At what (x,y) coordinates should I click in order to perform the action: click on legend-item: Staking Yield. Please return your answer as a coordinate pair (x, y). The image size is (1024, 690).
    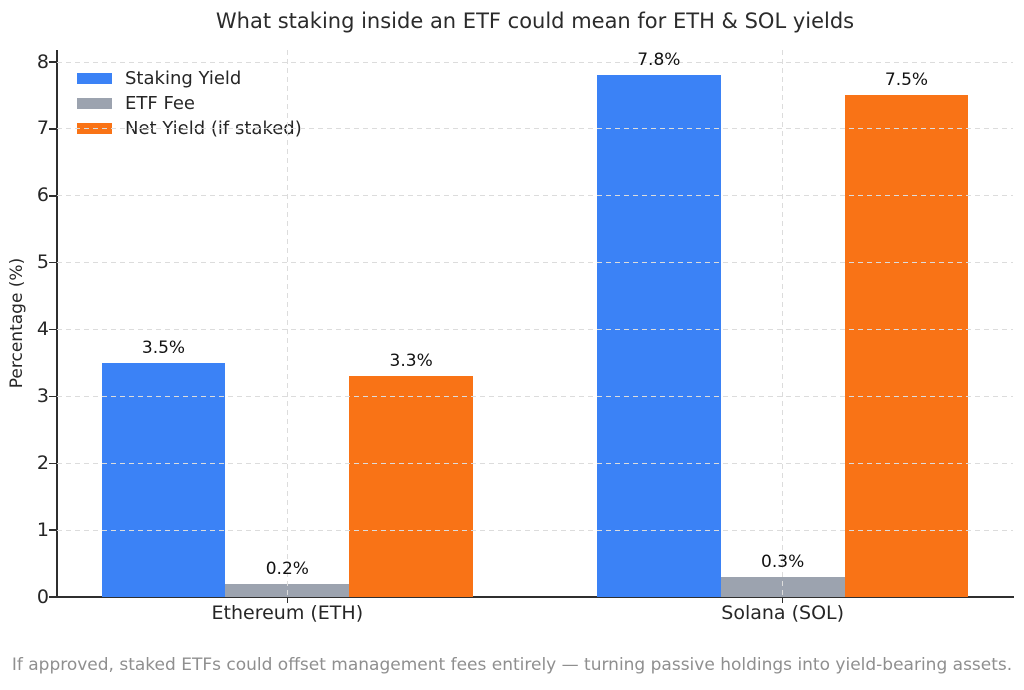
    Looking at the image, I should click on (189, 78).